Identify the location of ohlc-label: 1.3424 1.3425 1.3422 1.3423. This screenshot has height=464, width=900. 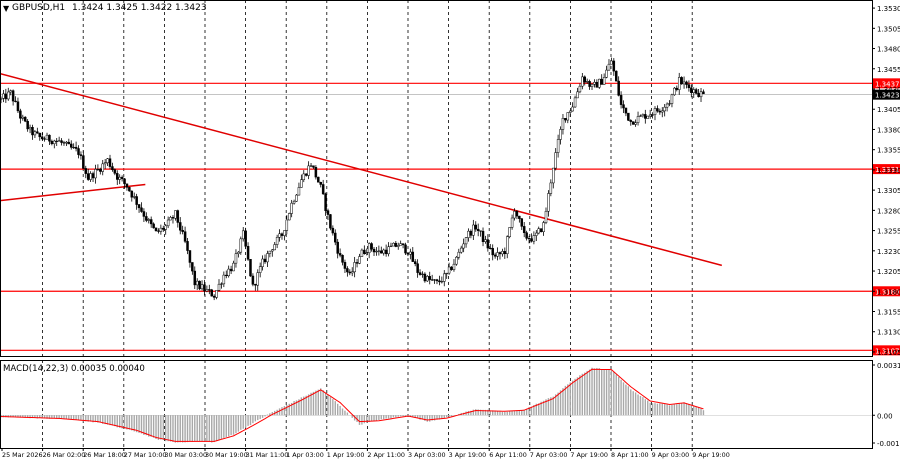
(139, 8).